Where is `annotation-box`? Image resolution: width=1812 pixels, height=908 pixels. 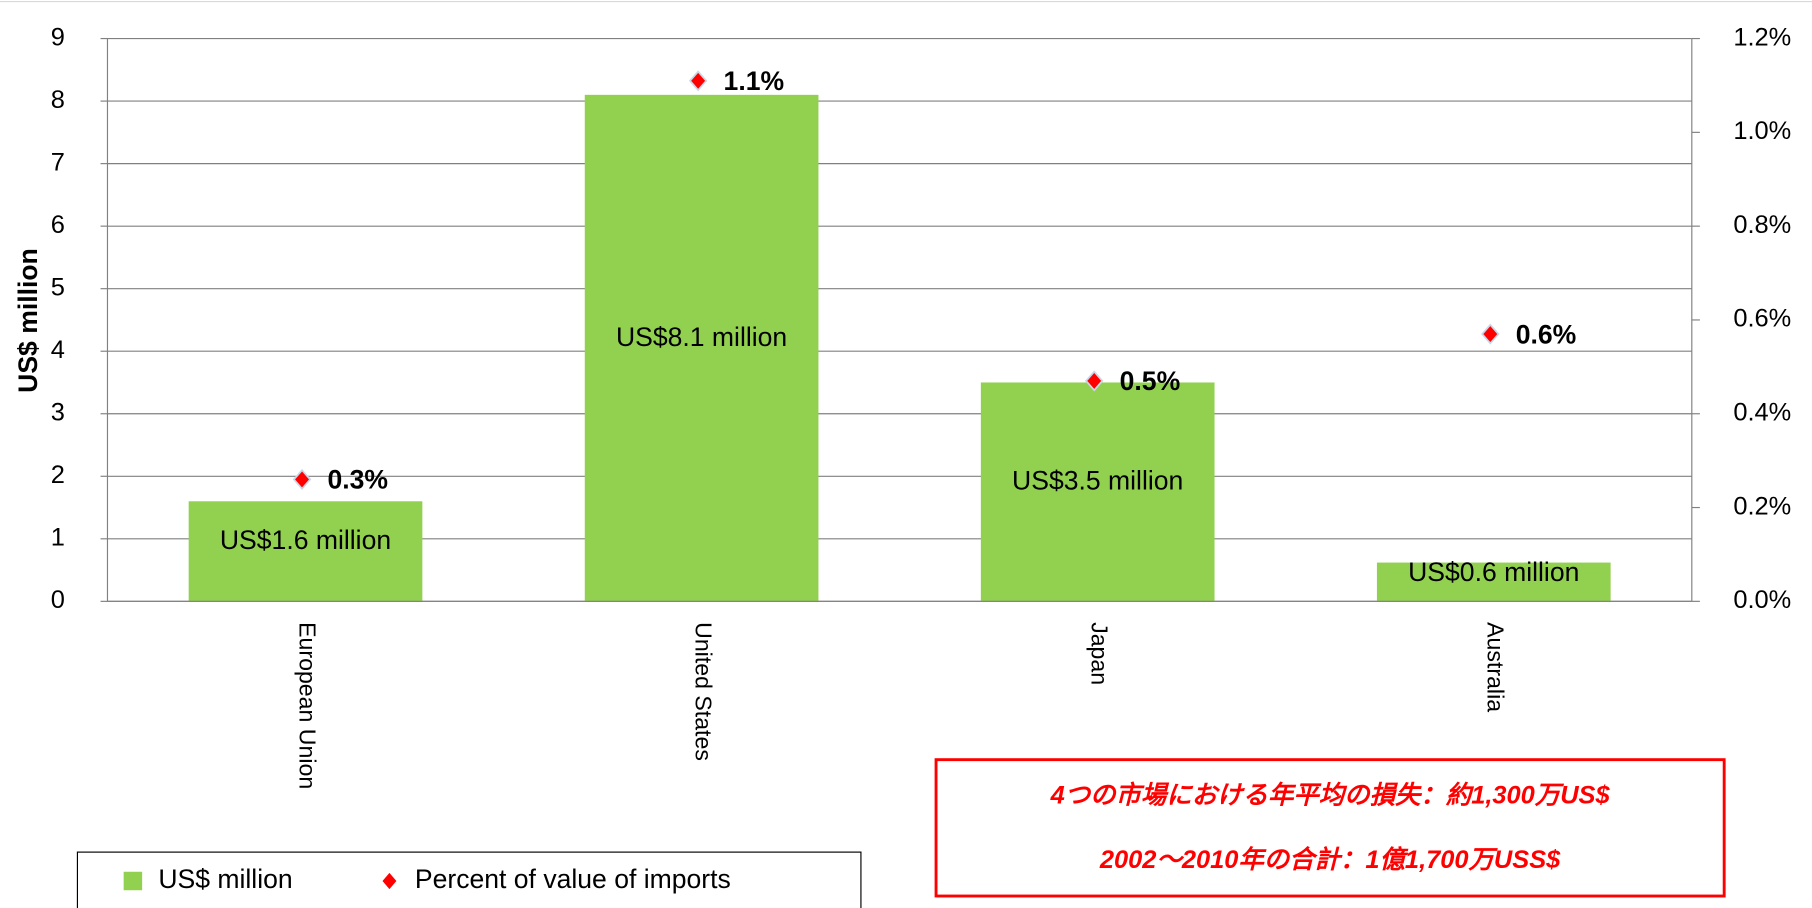 annotation-box is located at coordinates (1330, 828).